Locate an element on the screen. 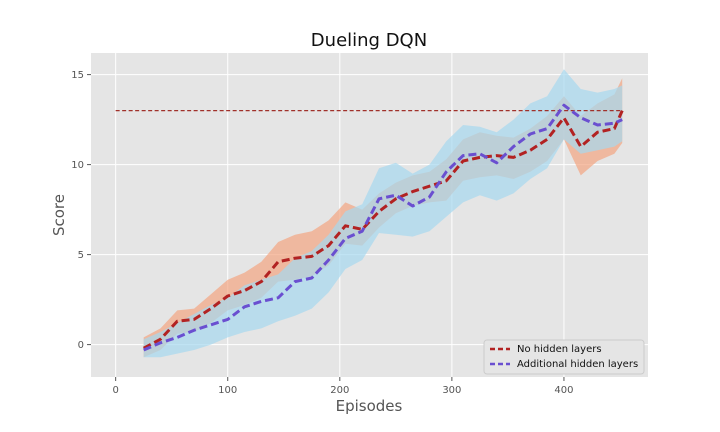  x-tick-label: 100 is located at coordinates (227, 390).